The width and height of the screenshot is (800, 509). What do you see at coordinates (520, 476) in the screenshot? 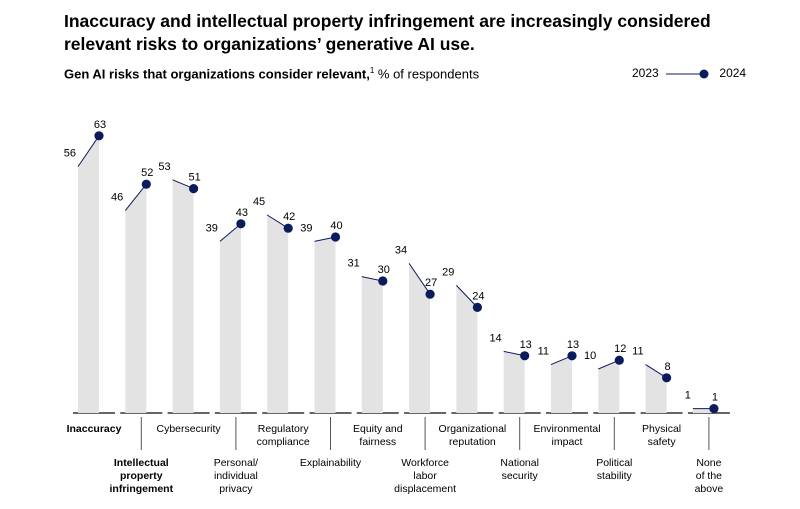
I see `category-label: security` at bounding box center [520, 476].